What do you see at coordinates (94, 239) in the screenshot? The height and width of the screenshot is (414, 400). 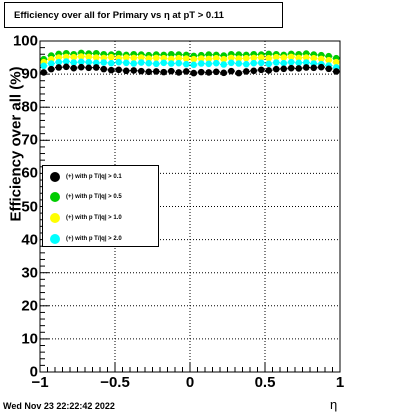 I see `legend-label: (+) with p T/|q| > 2.0` at bounding box center [94, 239].